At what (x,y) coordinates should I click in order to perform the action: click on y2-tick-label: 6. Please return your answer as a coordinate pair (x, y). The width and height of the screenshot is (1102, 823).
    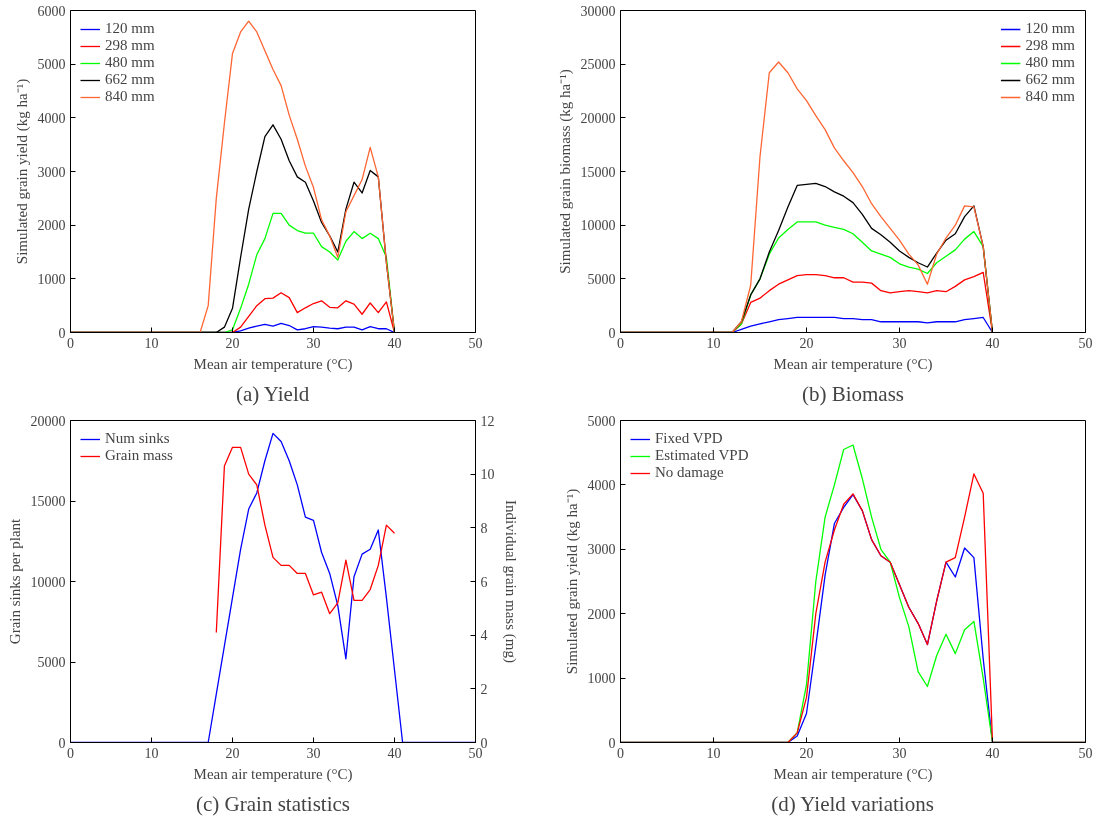
    Looking at the image, I should click on (484, 582).